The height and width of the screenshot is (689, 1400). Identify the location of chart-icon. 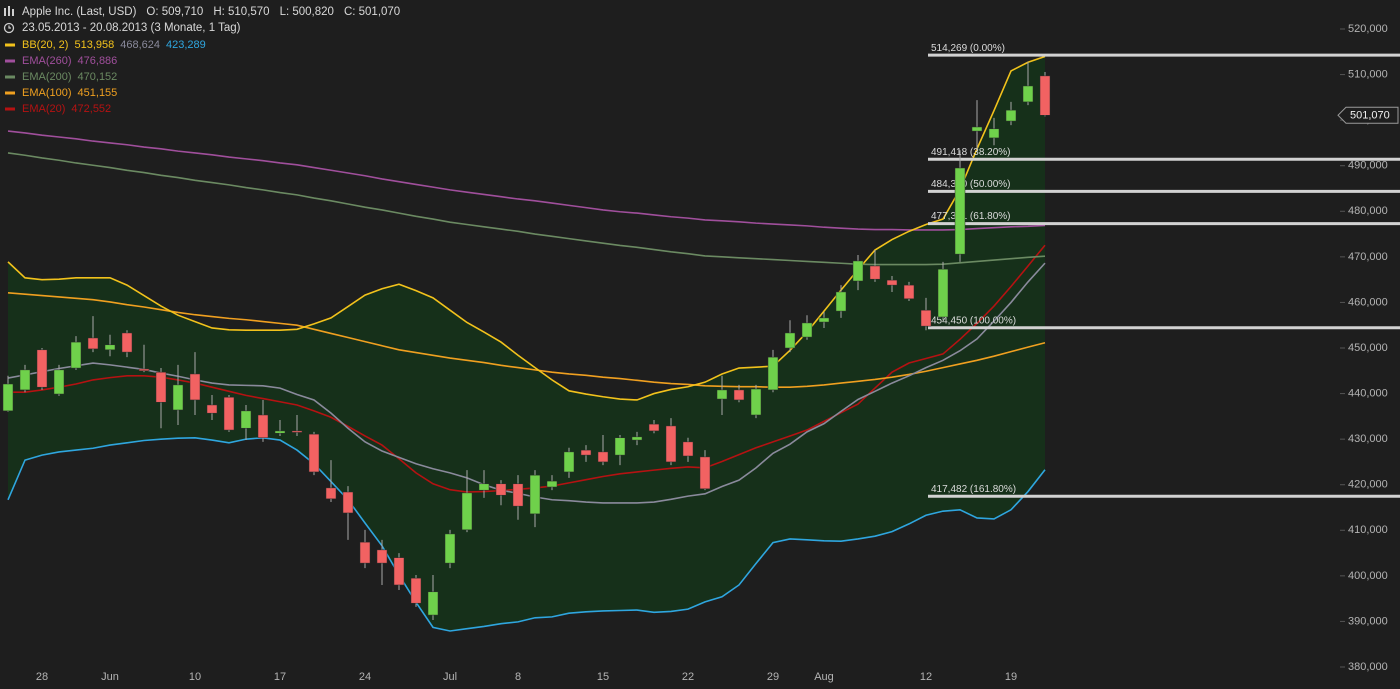
(9, 11).